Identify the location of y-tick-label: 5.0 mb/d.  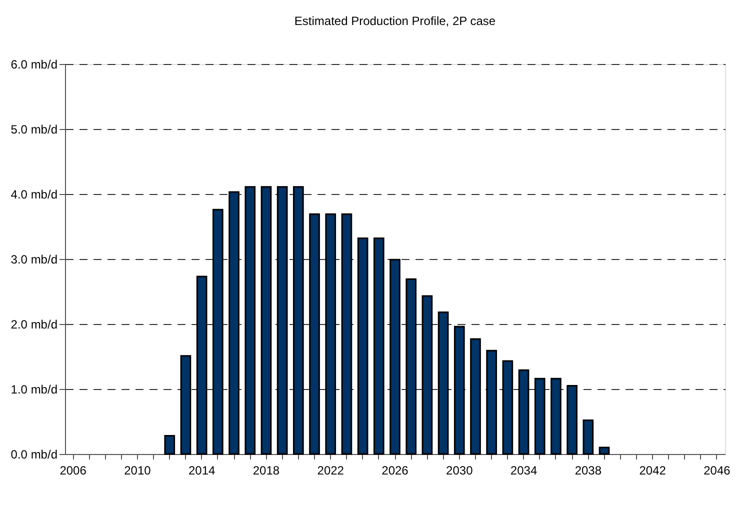
(34, 129).